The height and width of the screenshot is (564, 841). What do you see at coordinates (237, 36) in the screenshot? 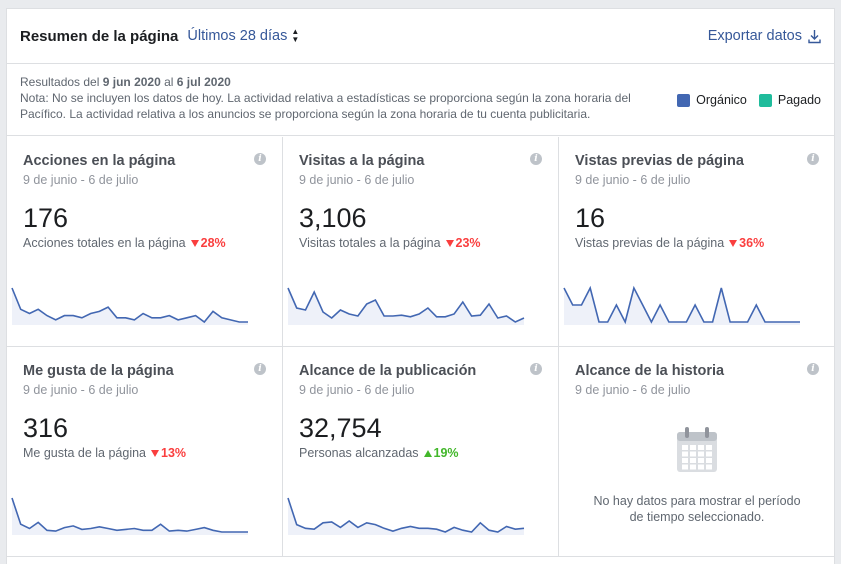
I see `date-range-label: Últimos 28 días` at bounding box center [237, 36].